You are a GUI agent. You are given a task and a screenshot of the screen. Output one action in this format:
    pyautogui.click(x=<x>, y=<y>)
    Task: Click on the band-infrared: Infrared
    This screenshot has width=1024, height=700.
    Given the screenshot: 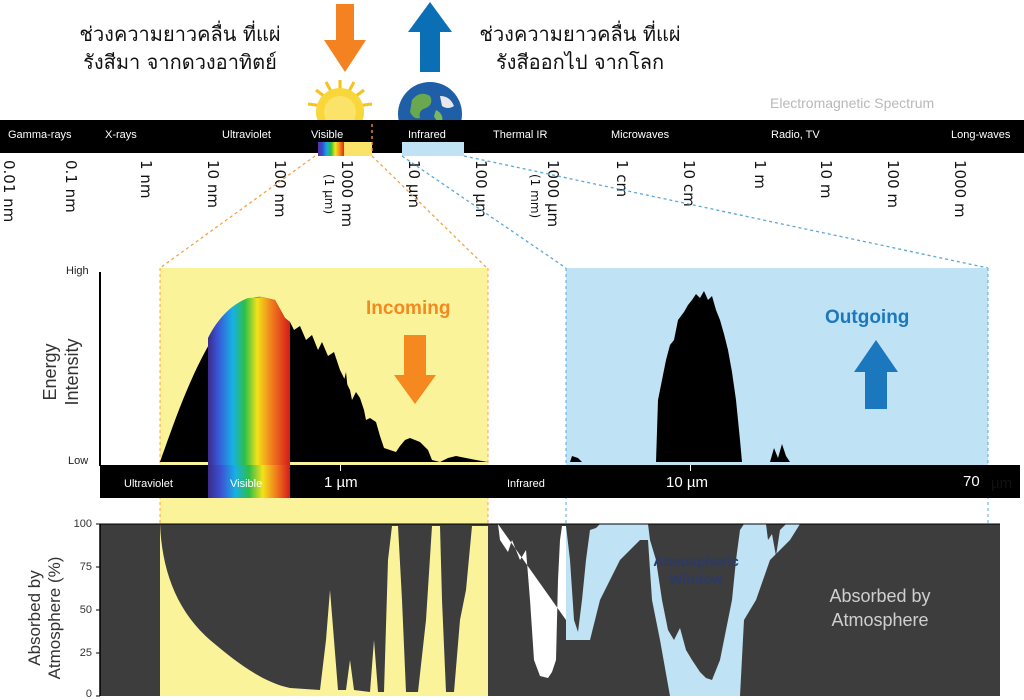 What is the action you would take?
    pyautogui.click(x=427, y=135)
    